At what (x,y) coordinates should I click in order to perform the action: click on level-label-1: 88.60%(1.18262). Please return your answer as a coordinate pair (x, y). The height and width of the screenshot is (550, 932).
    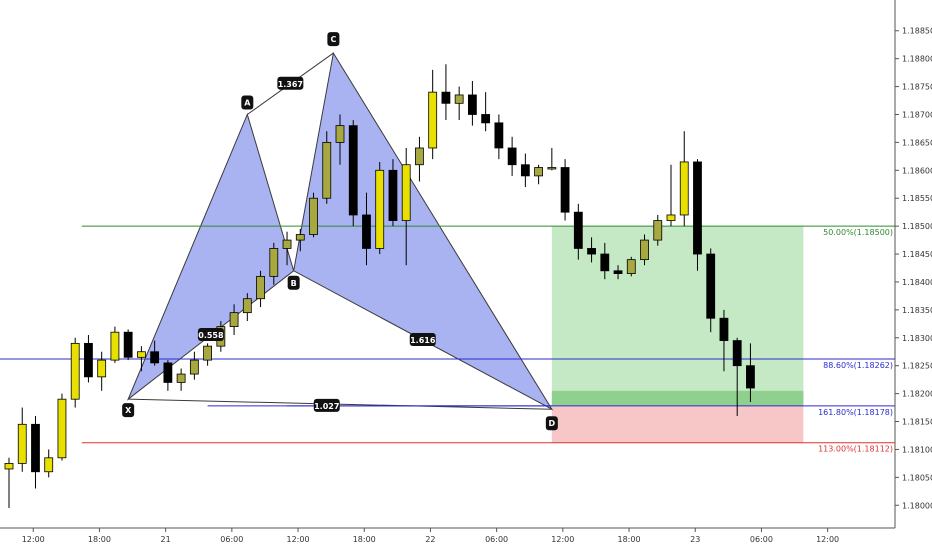
    Looking at the image, I should click on (858, 365).